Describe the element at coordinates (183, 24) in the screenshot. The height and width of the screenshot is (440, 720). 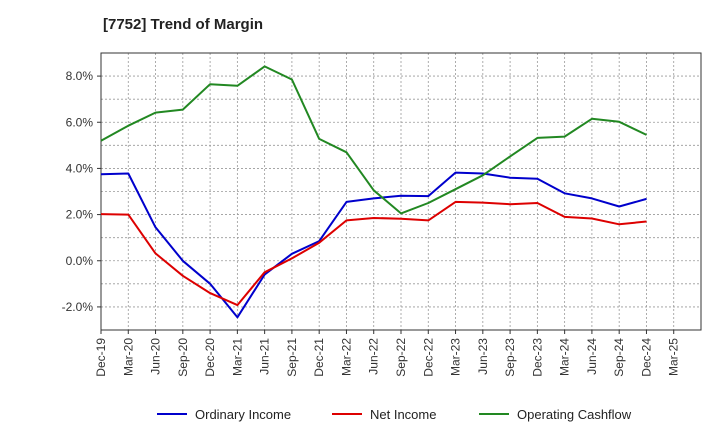
I see `chart-title: [7752] Trend of Margin` at that location.